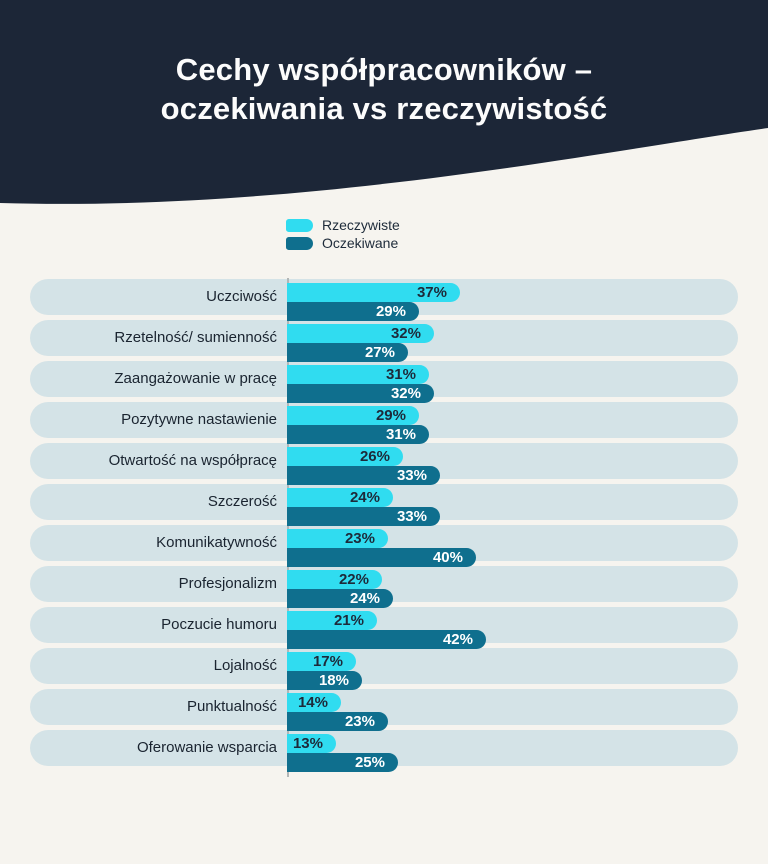  I want to click on chart-row: Poczucie humoru 21% 42%, so click(384, 628).